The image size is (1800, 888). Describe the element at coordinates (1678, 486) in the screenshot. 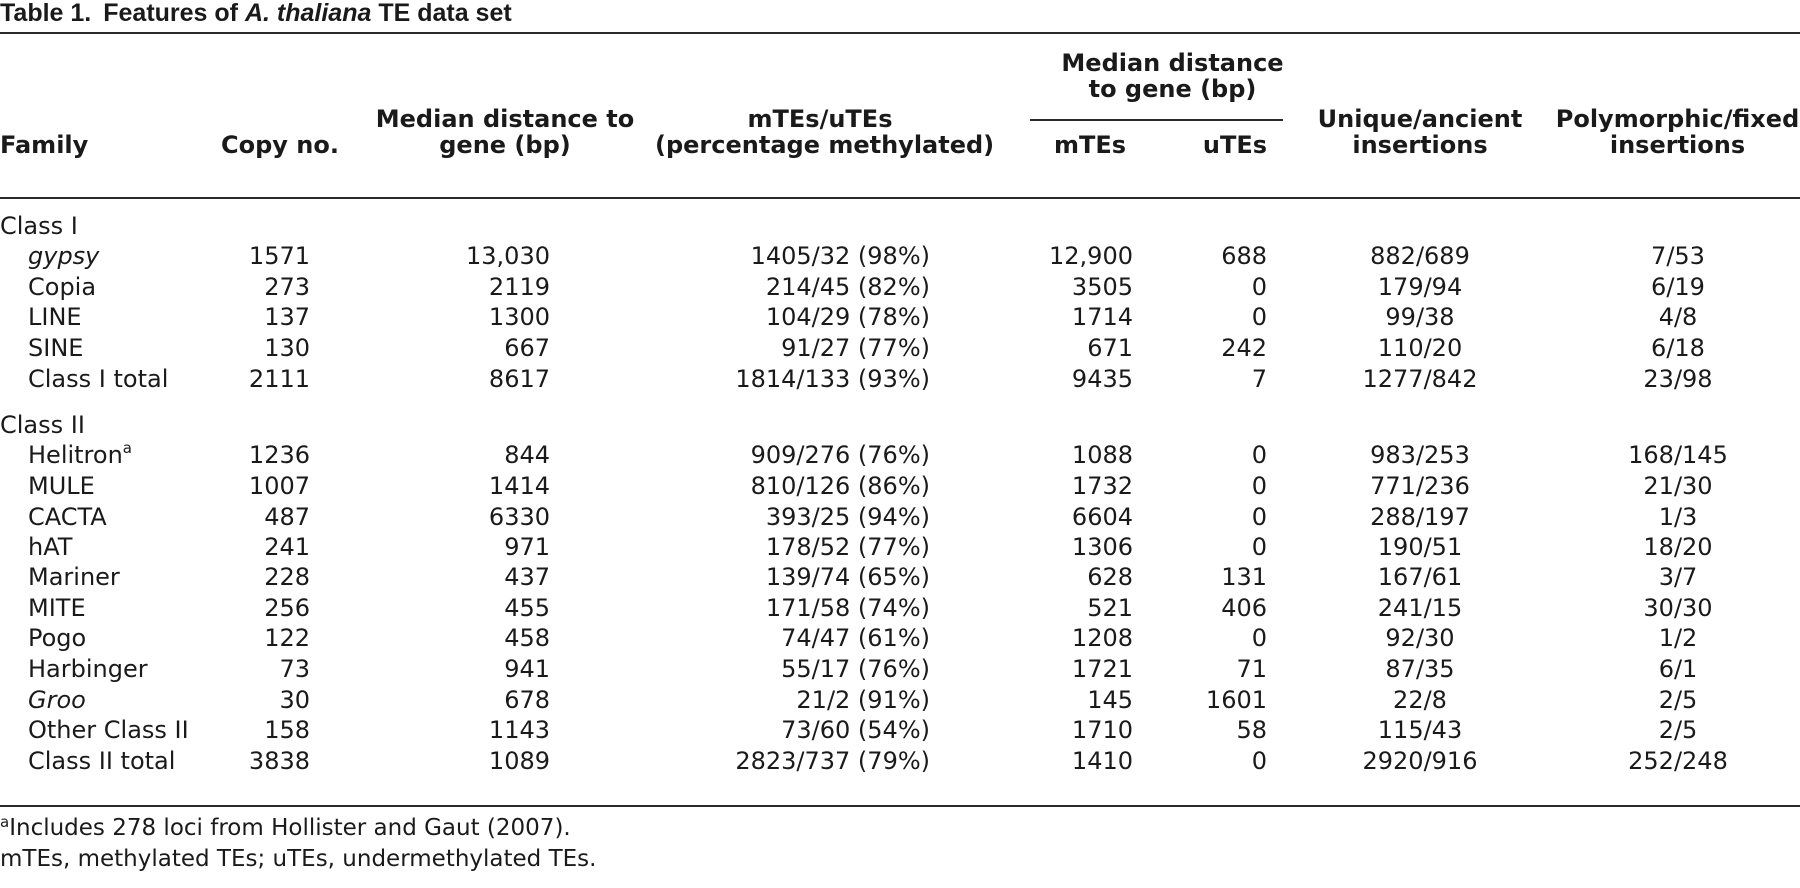

I see `cell-polymorphic-fixed: 21/30` at that location.